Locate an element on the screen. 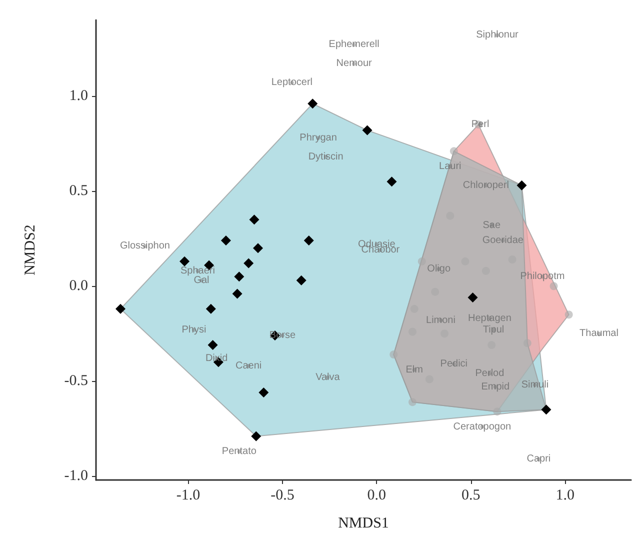 Image resolution: width=632 pixels, height=542 pixels. data-label: Siphlonur is located at coordinates (498, 35).